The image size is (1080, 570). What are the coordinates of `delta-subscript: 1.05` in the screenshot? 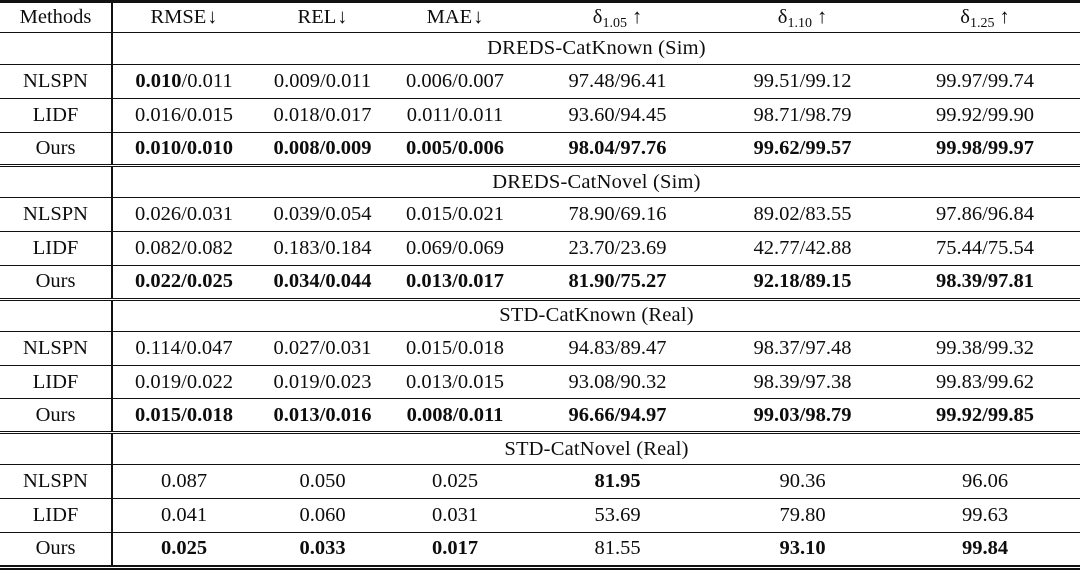 It's located at (614, 23).